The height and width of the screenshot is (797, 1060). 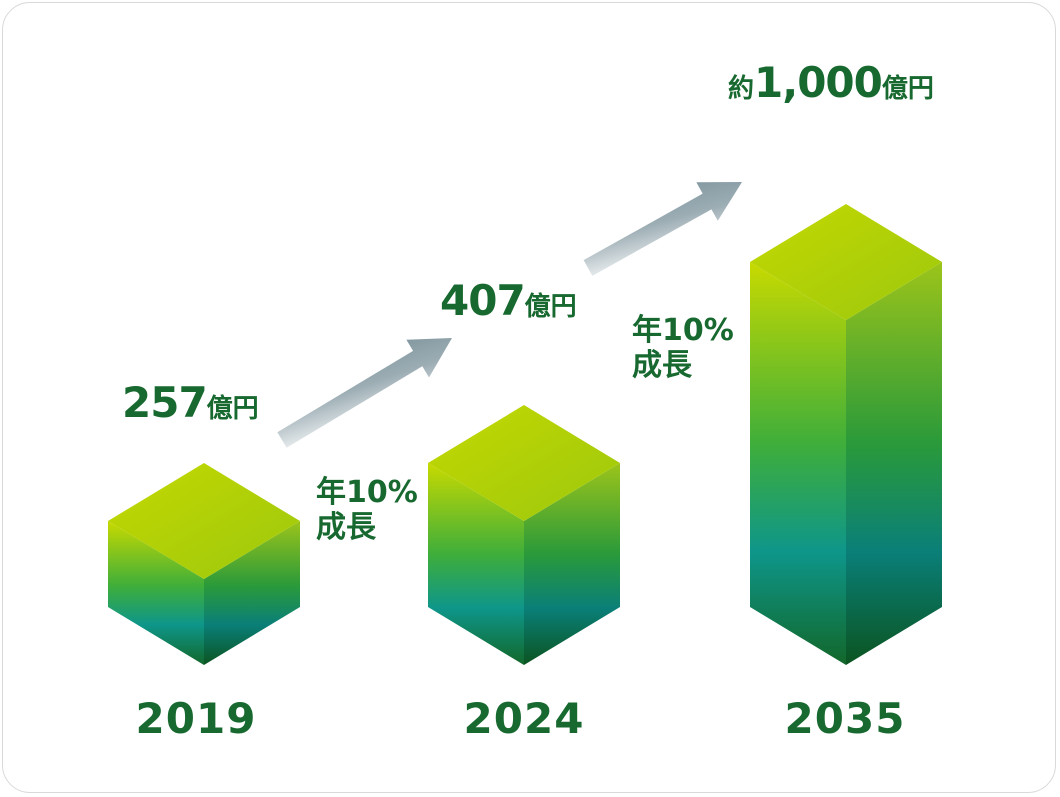 What do you see at coordinates (508, 300) in the screenshot?
I see `value-label-2024: 407億円` at bounding box center [508, 300].